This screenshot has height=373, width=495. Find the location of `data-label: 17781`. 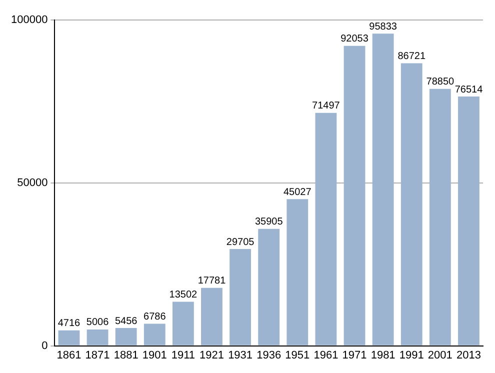

data-label: 17781 is located at coordinates (212, 281).